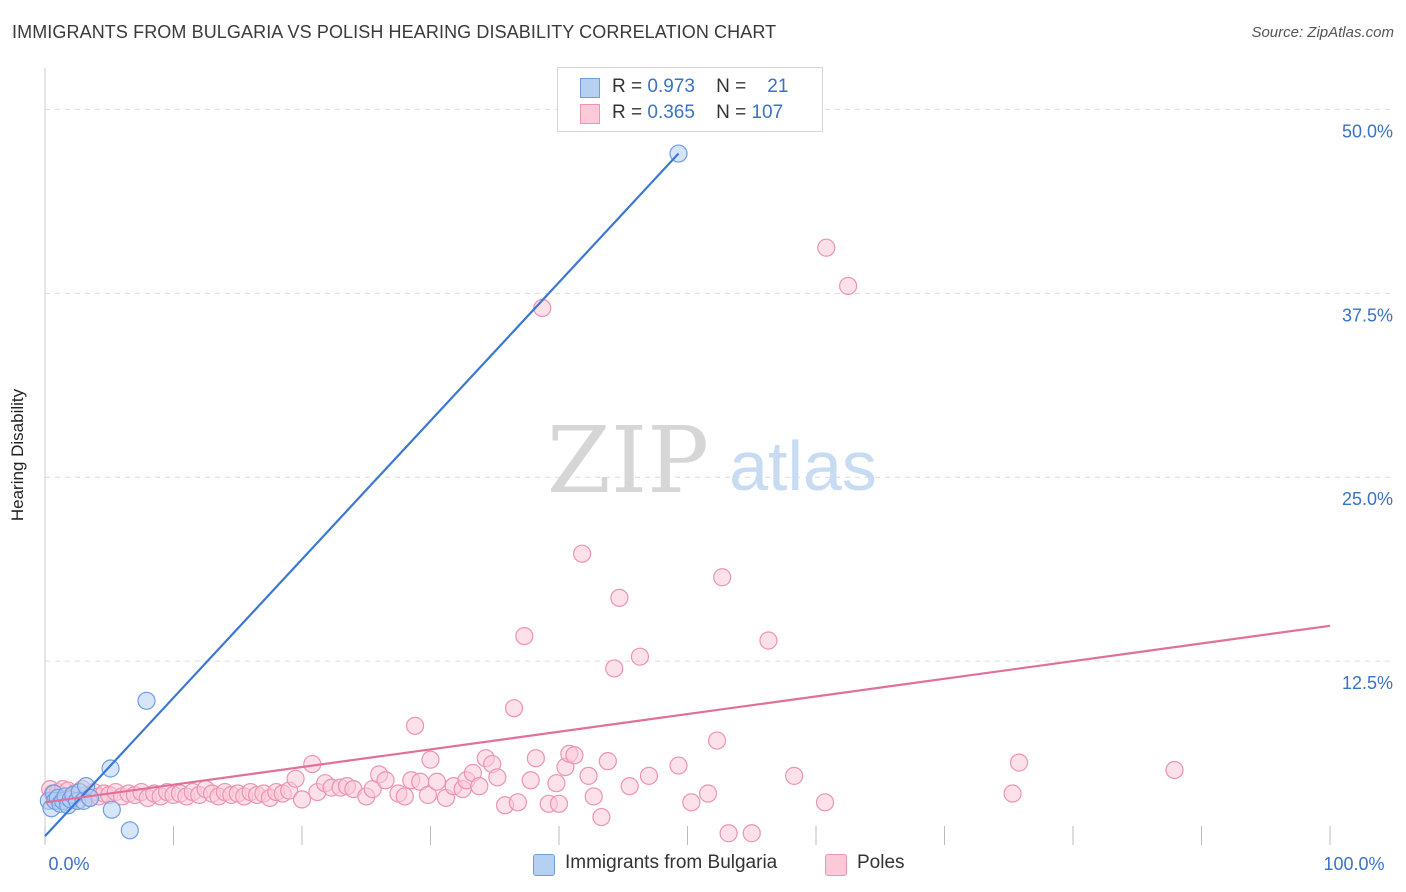  Describe the element at coordinates (1367, 315) in the screenshot. I see `y-tick-label: 37.5%` at that location.